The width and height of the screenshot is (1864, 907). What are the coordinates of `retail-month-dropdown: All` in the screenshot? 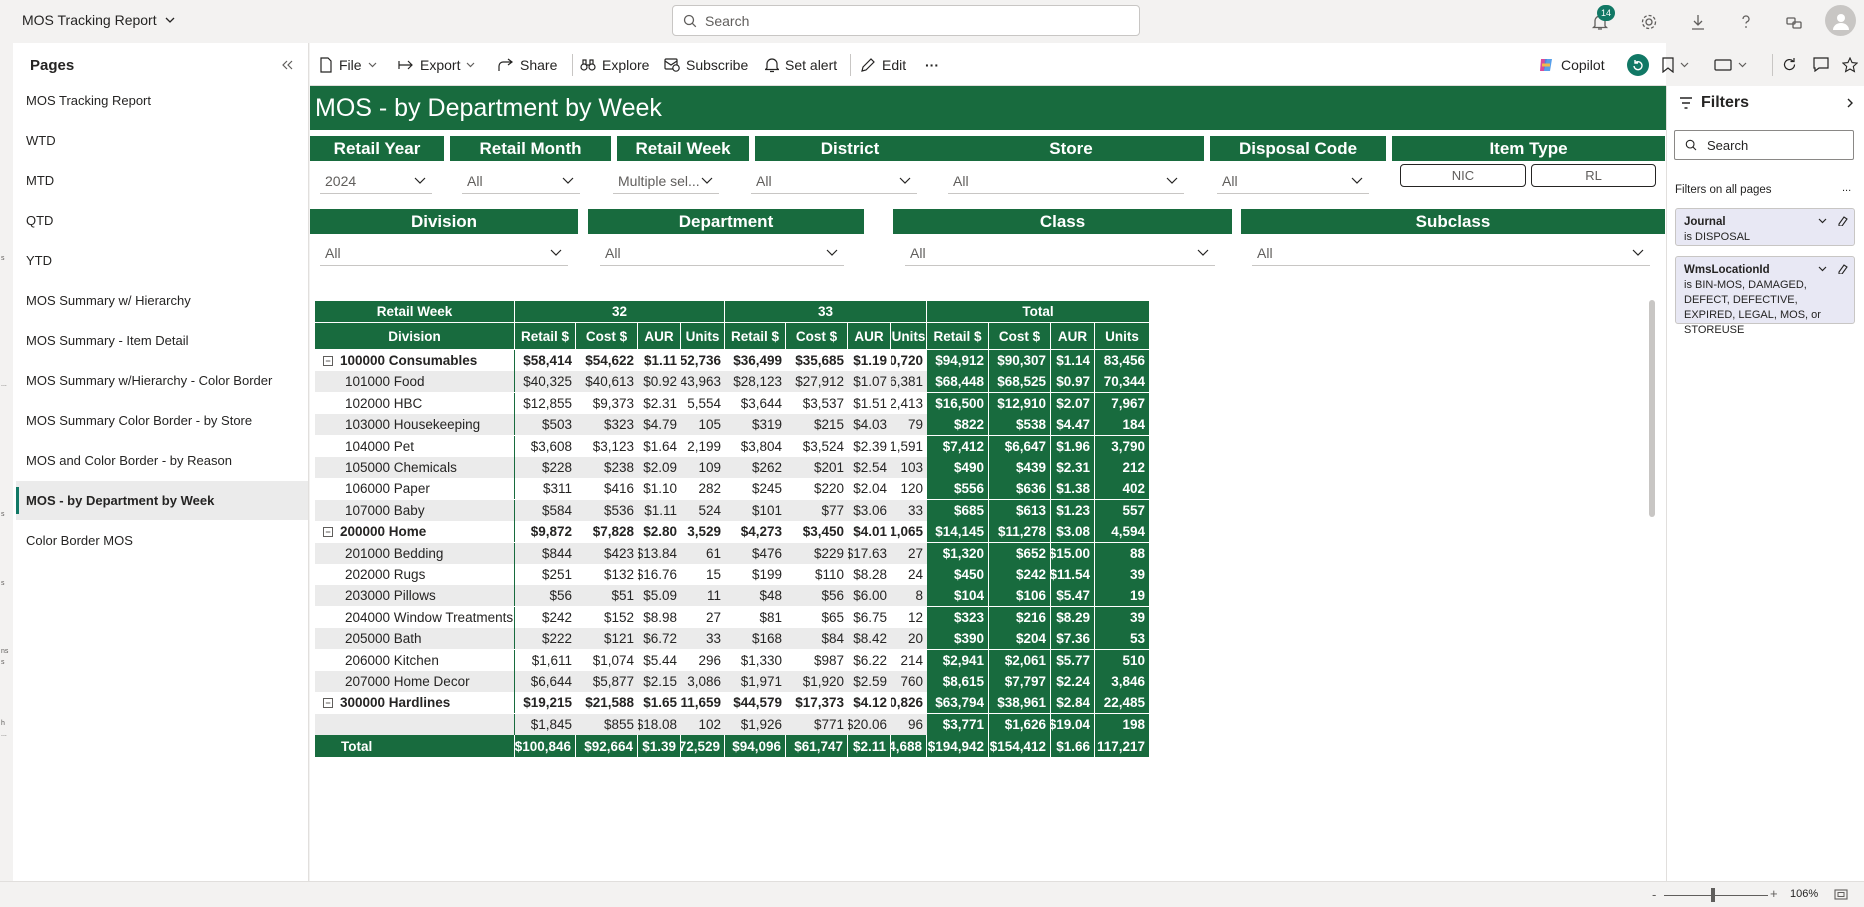 It's located at (521, 181).